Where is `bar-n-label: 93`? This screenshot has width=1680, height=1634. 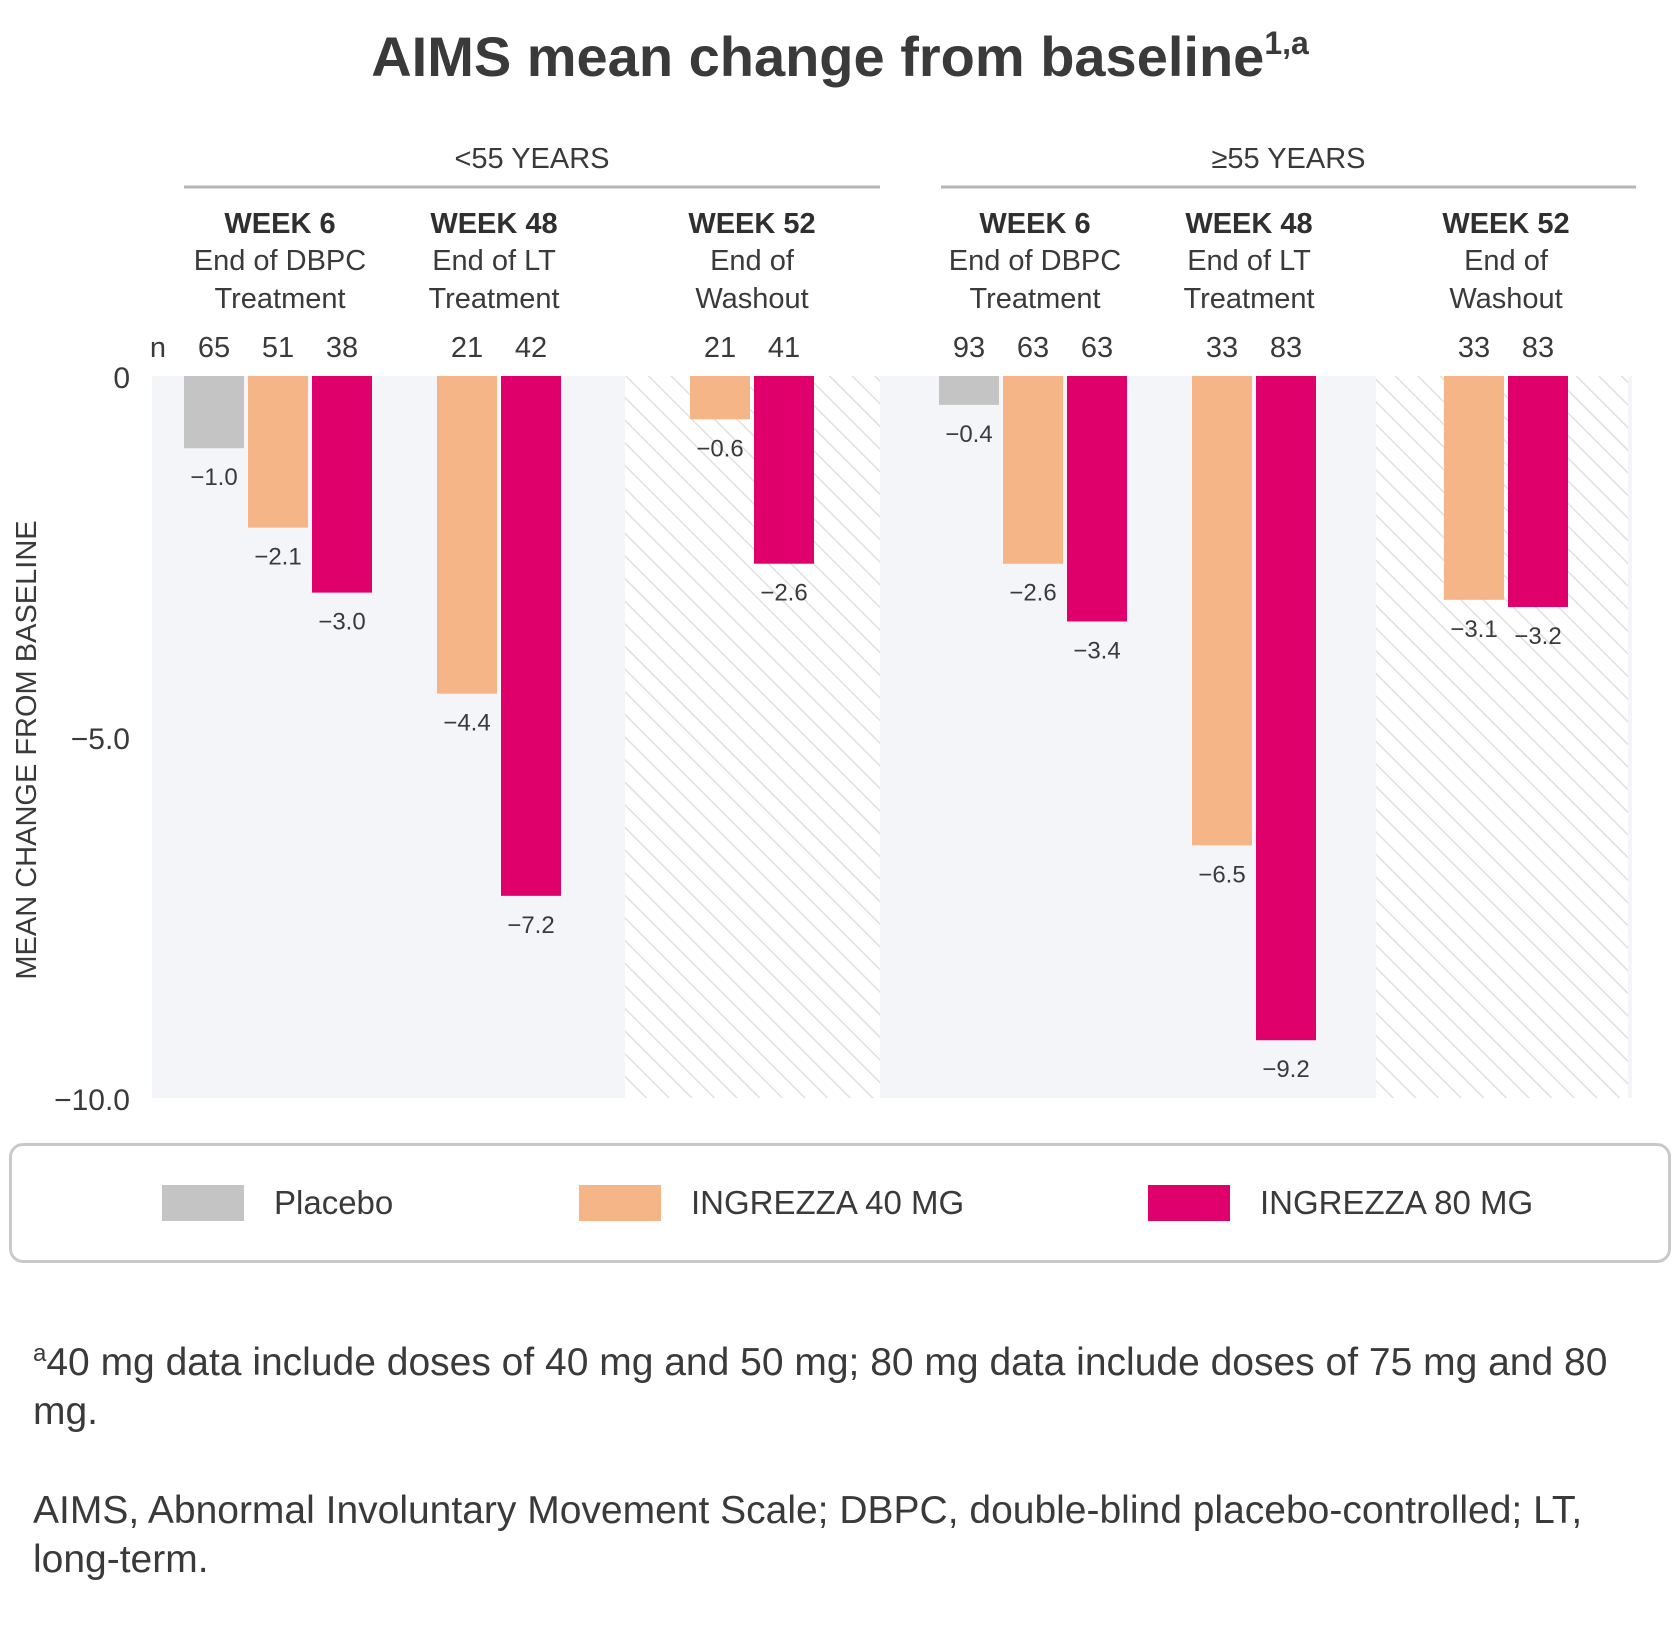
bar-n-label: 93 is located at coordinates (969, 348).